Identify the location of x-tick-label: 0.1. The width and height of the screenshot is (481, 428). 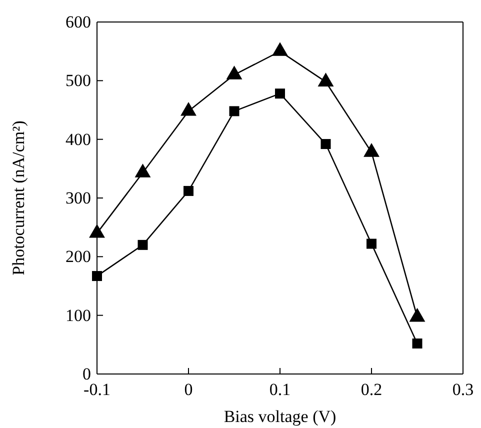
(280, 390).